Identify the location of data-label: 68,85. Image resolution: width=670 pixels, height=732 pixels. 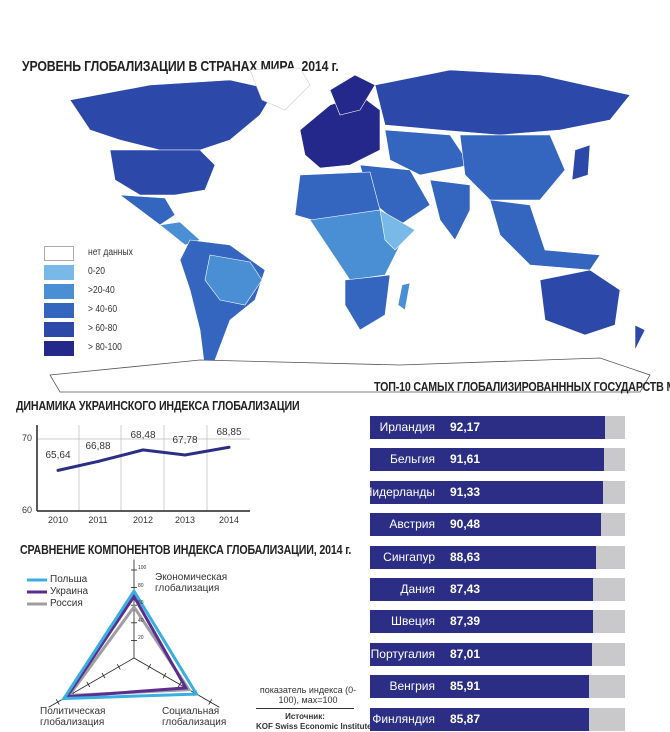
(229, 433).